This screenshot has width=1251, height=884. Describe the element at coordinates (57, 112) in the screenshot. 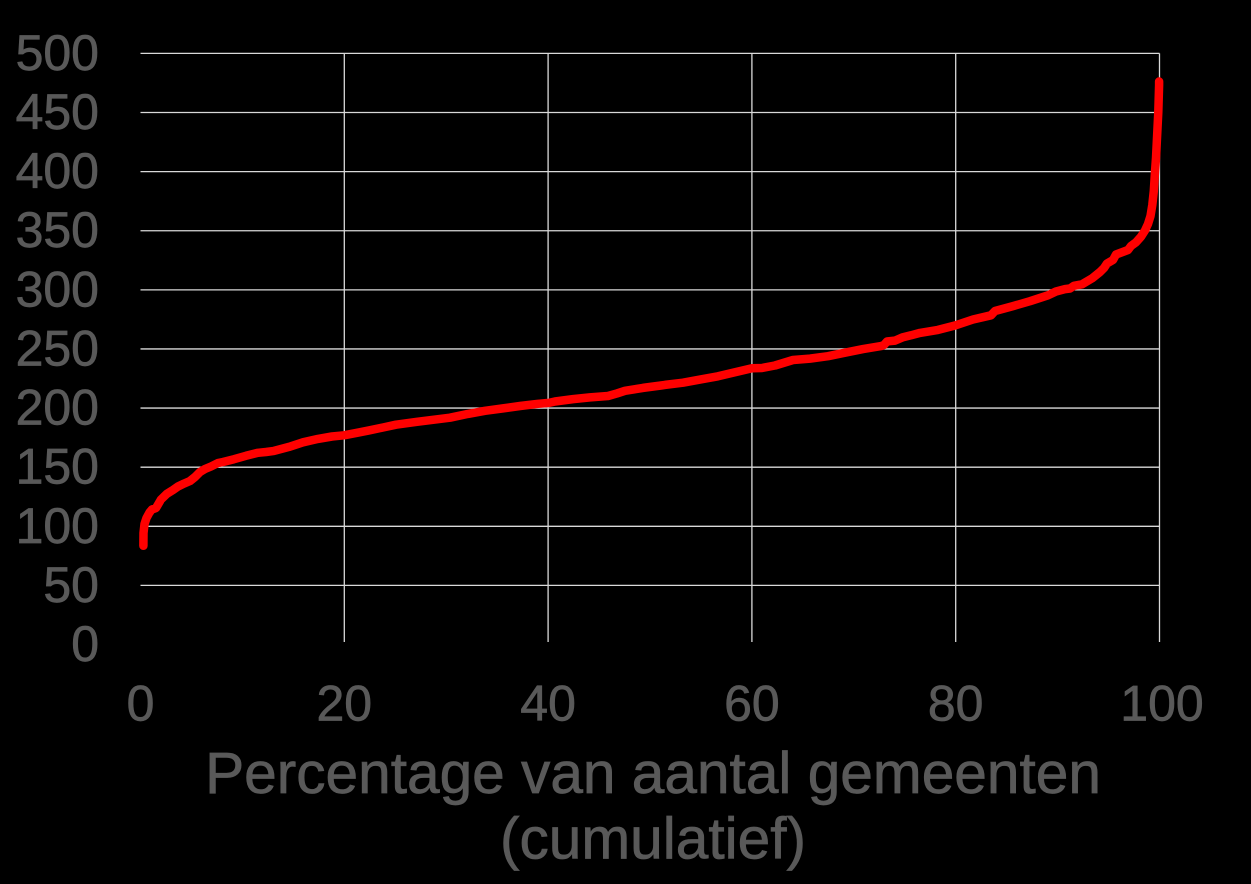

I see `svg-text: 450` at that location.